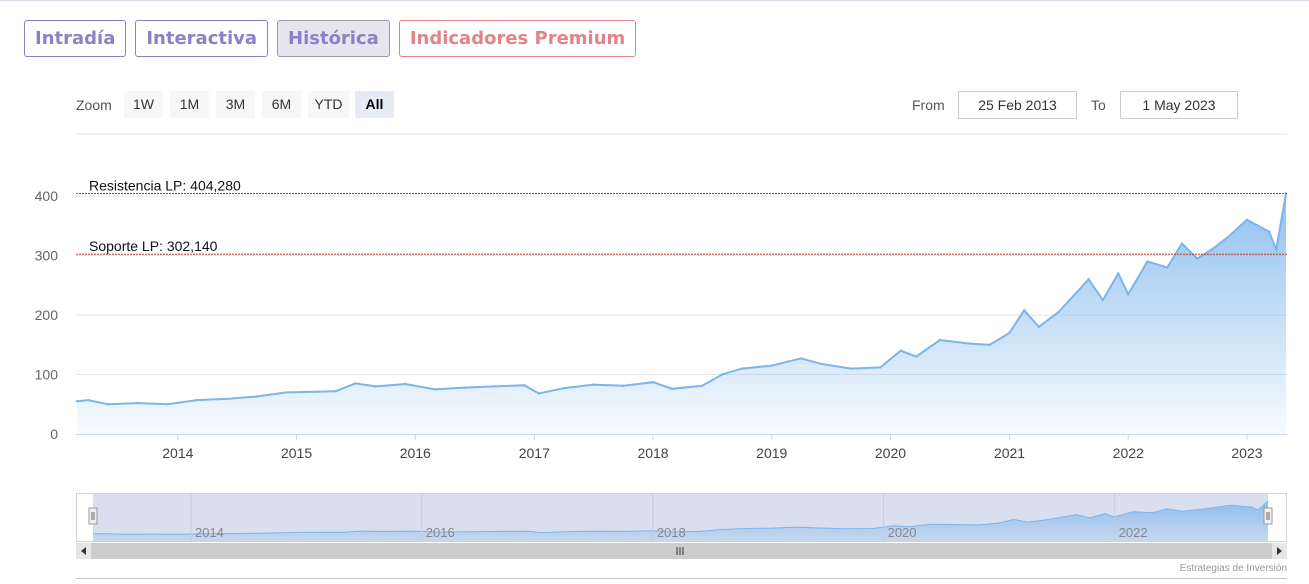  I want to click on navigator-label: 2014, so click(209, 532).